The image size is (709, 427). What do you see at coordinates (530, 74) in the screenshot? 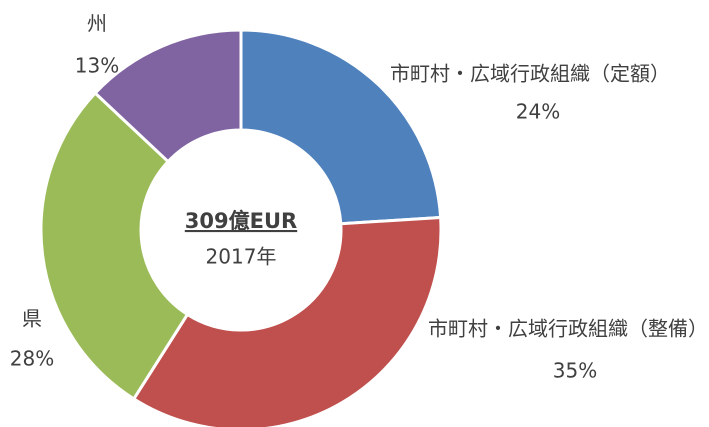
I see `slice-label: 市町村・広域行政組織（定額）` at bounding box center [530, 74].